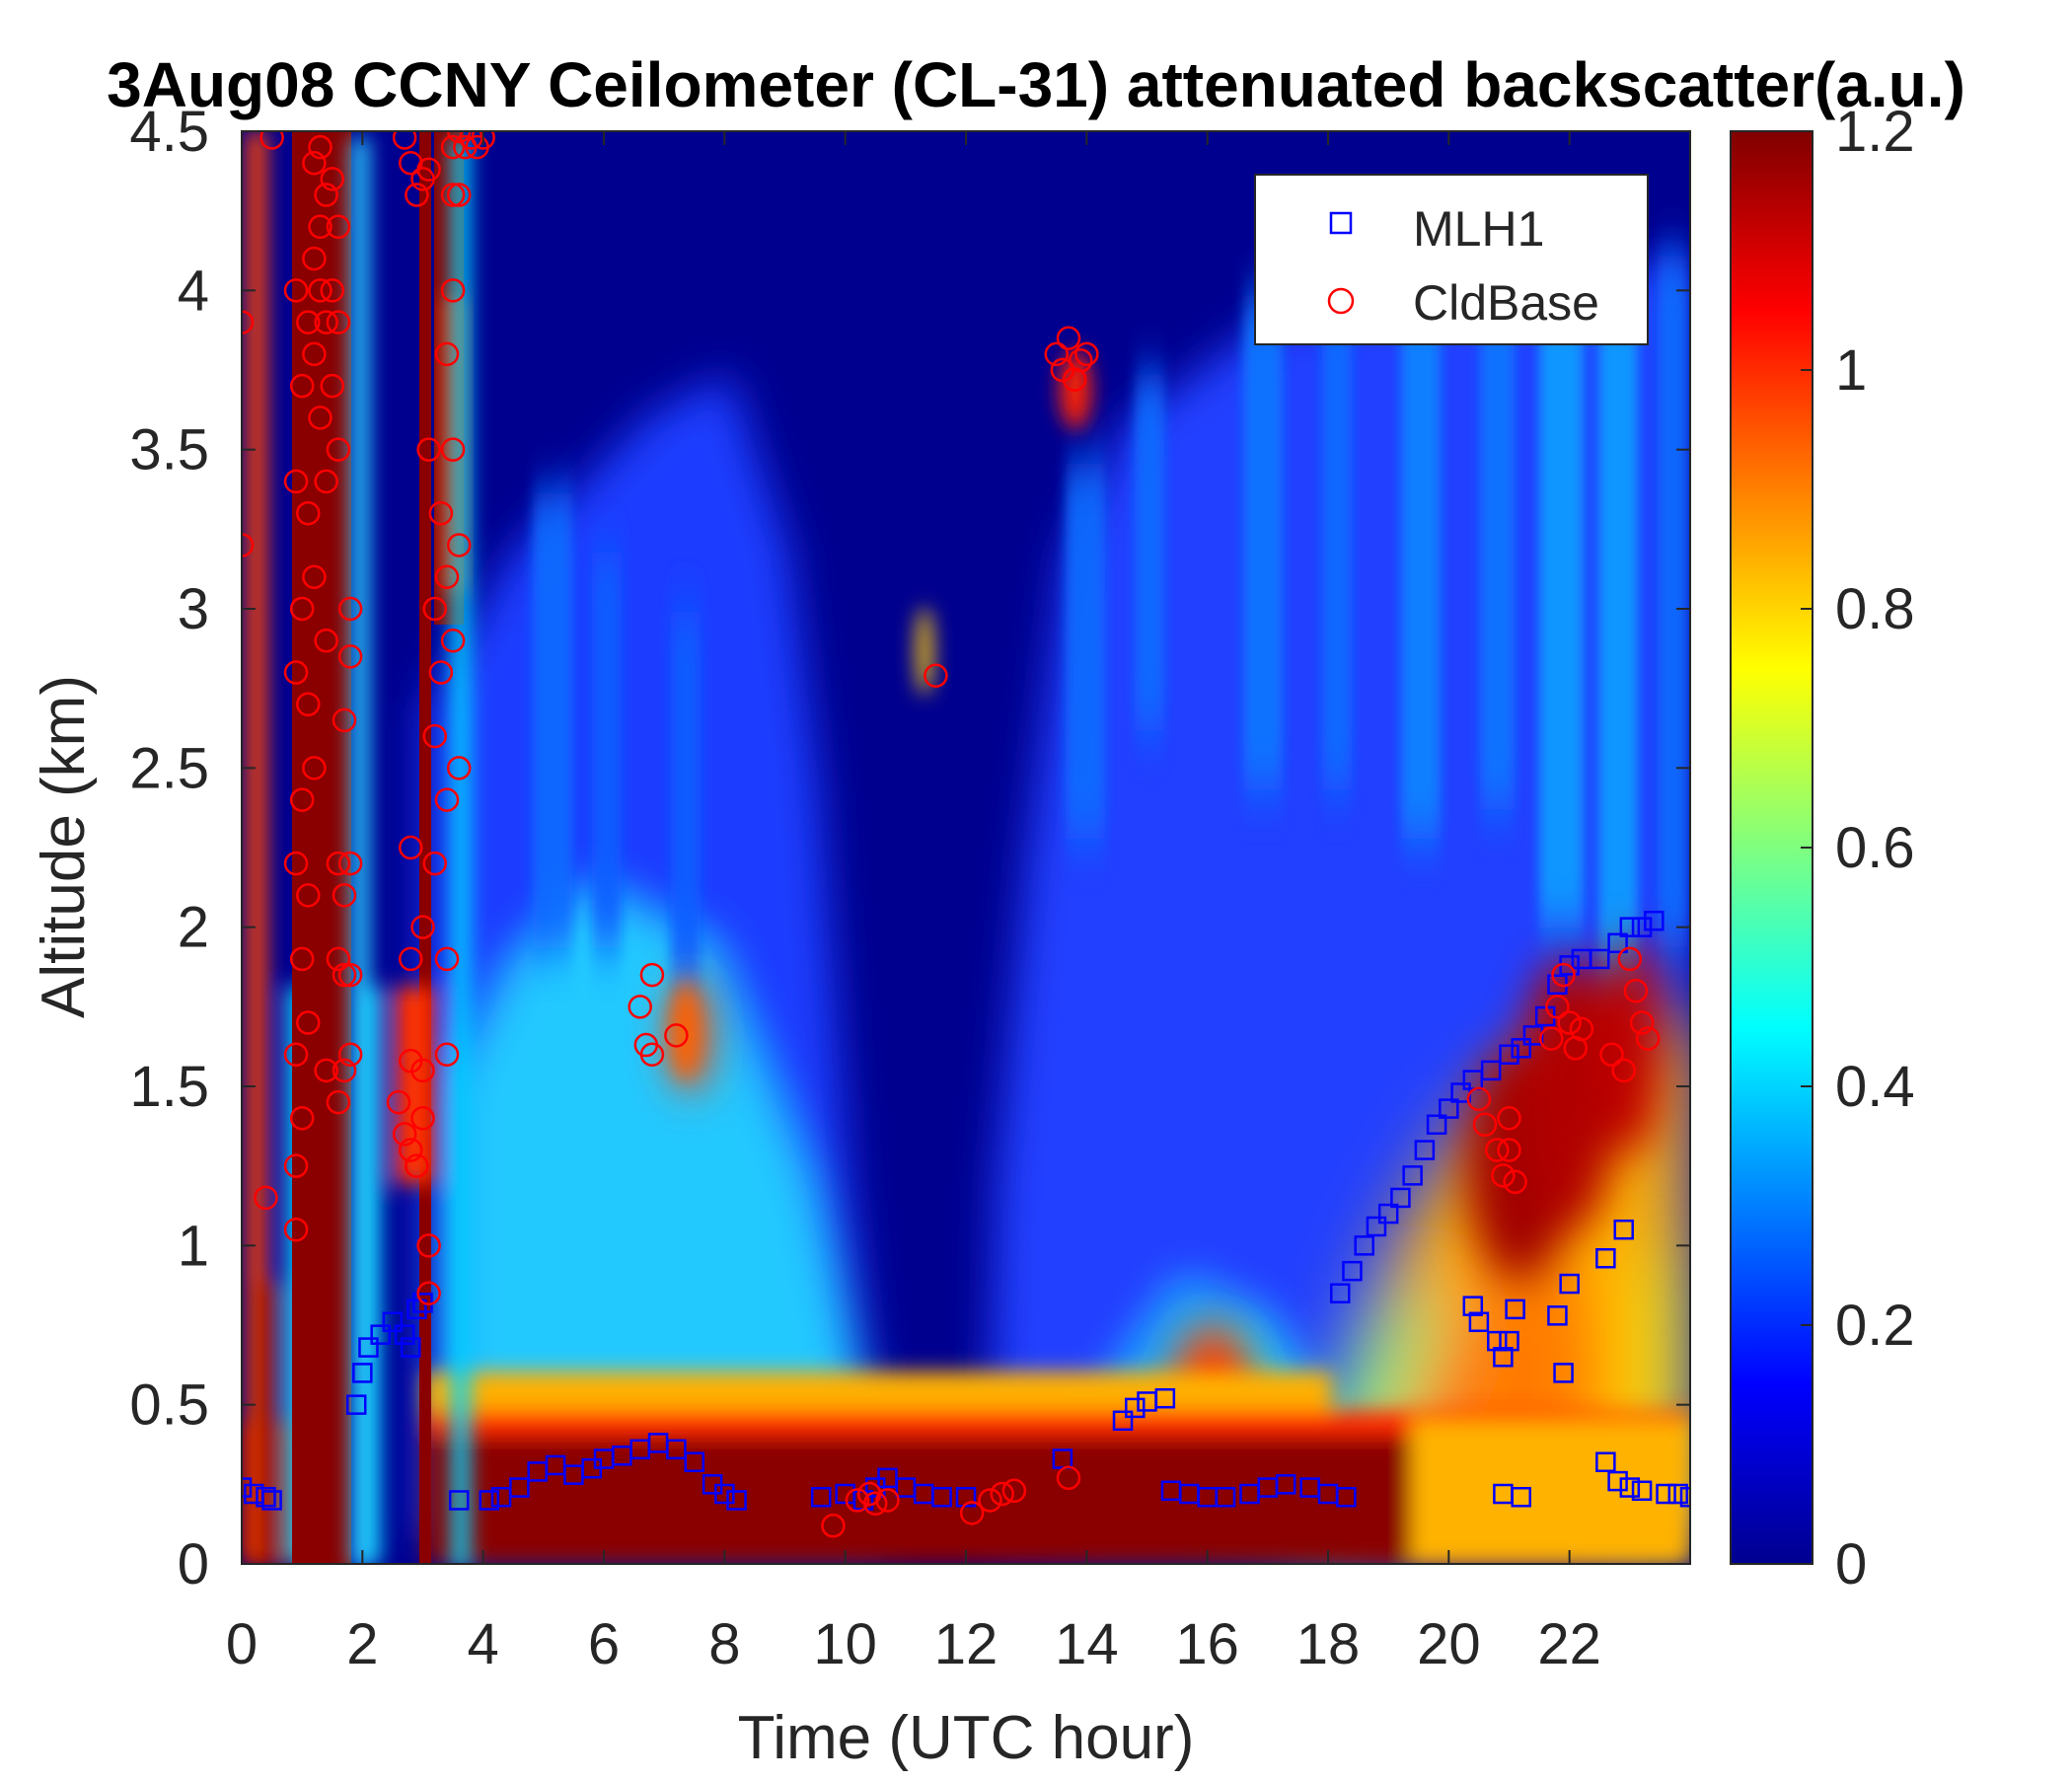  Describe the element at coordinates (724, 1644) in the screenshot. I see `x-tick-label: 8` at that location.